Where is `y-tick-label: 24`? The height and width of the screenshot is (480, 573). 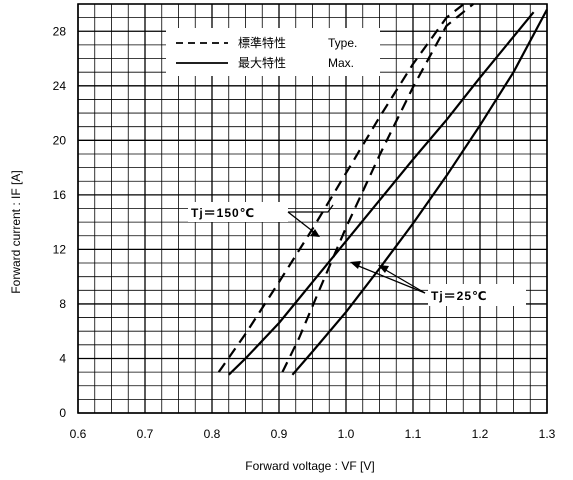
y-tick-label: 24 is located at coordinates (60, 86).